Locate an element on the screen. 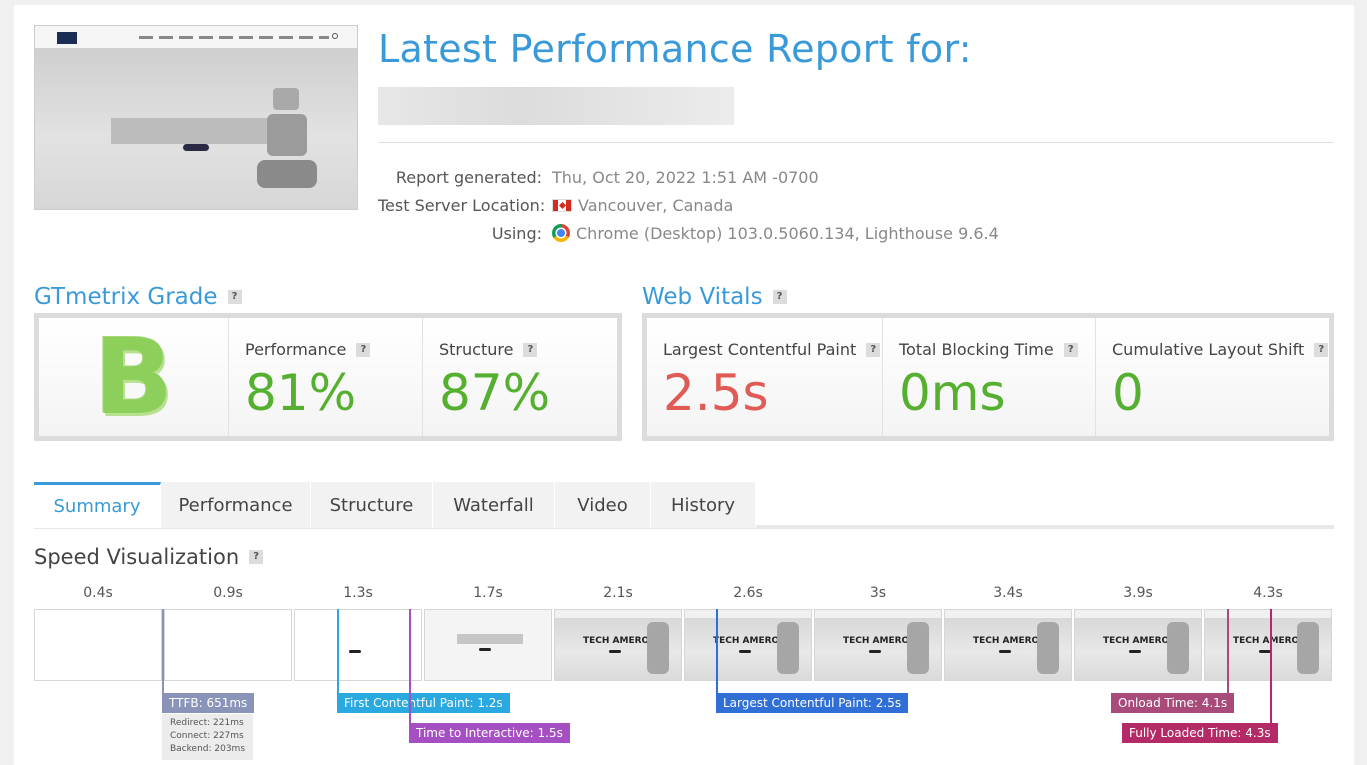 The image size is (1367, 765). structure-score: 87% is located at coordinates (495, 393).